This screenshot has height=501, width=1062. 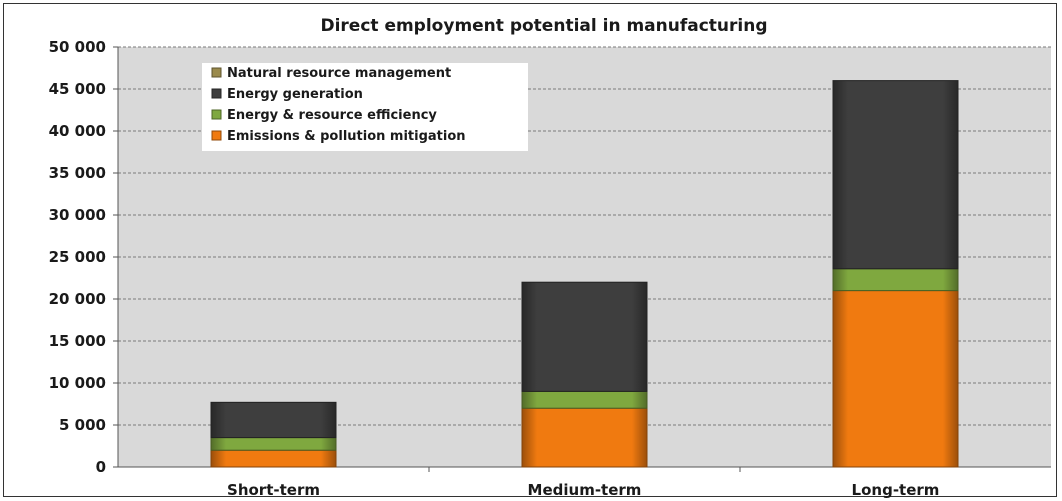 What do you see at coordinates (77, 131) in the screenshot?
I see `y-tick-label: 40 000` at bounding box center [77, 131].